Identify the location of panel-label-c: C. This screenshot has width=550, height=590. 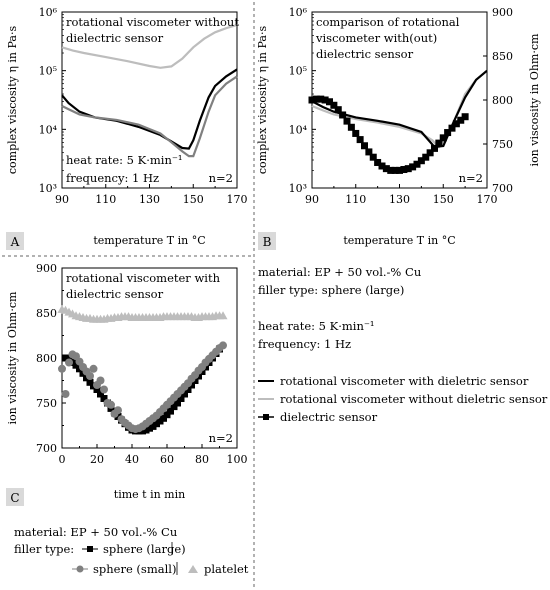
(14, 498).